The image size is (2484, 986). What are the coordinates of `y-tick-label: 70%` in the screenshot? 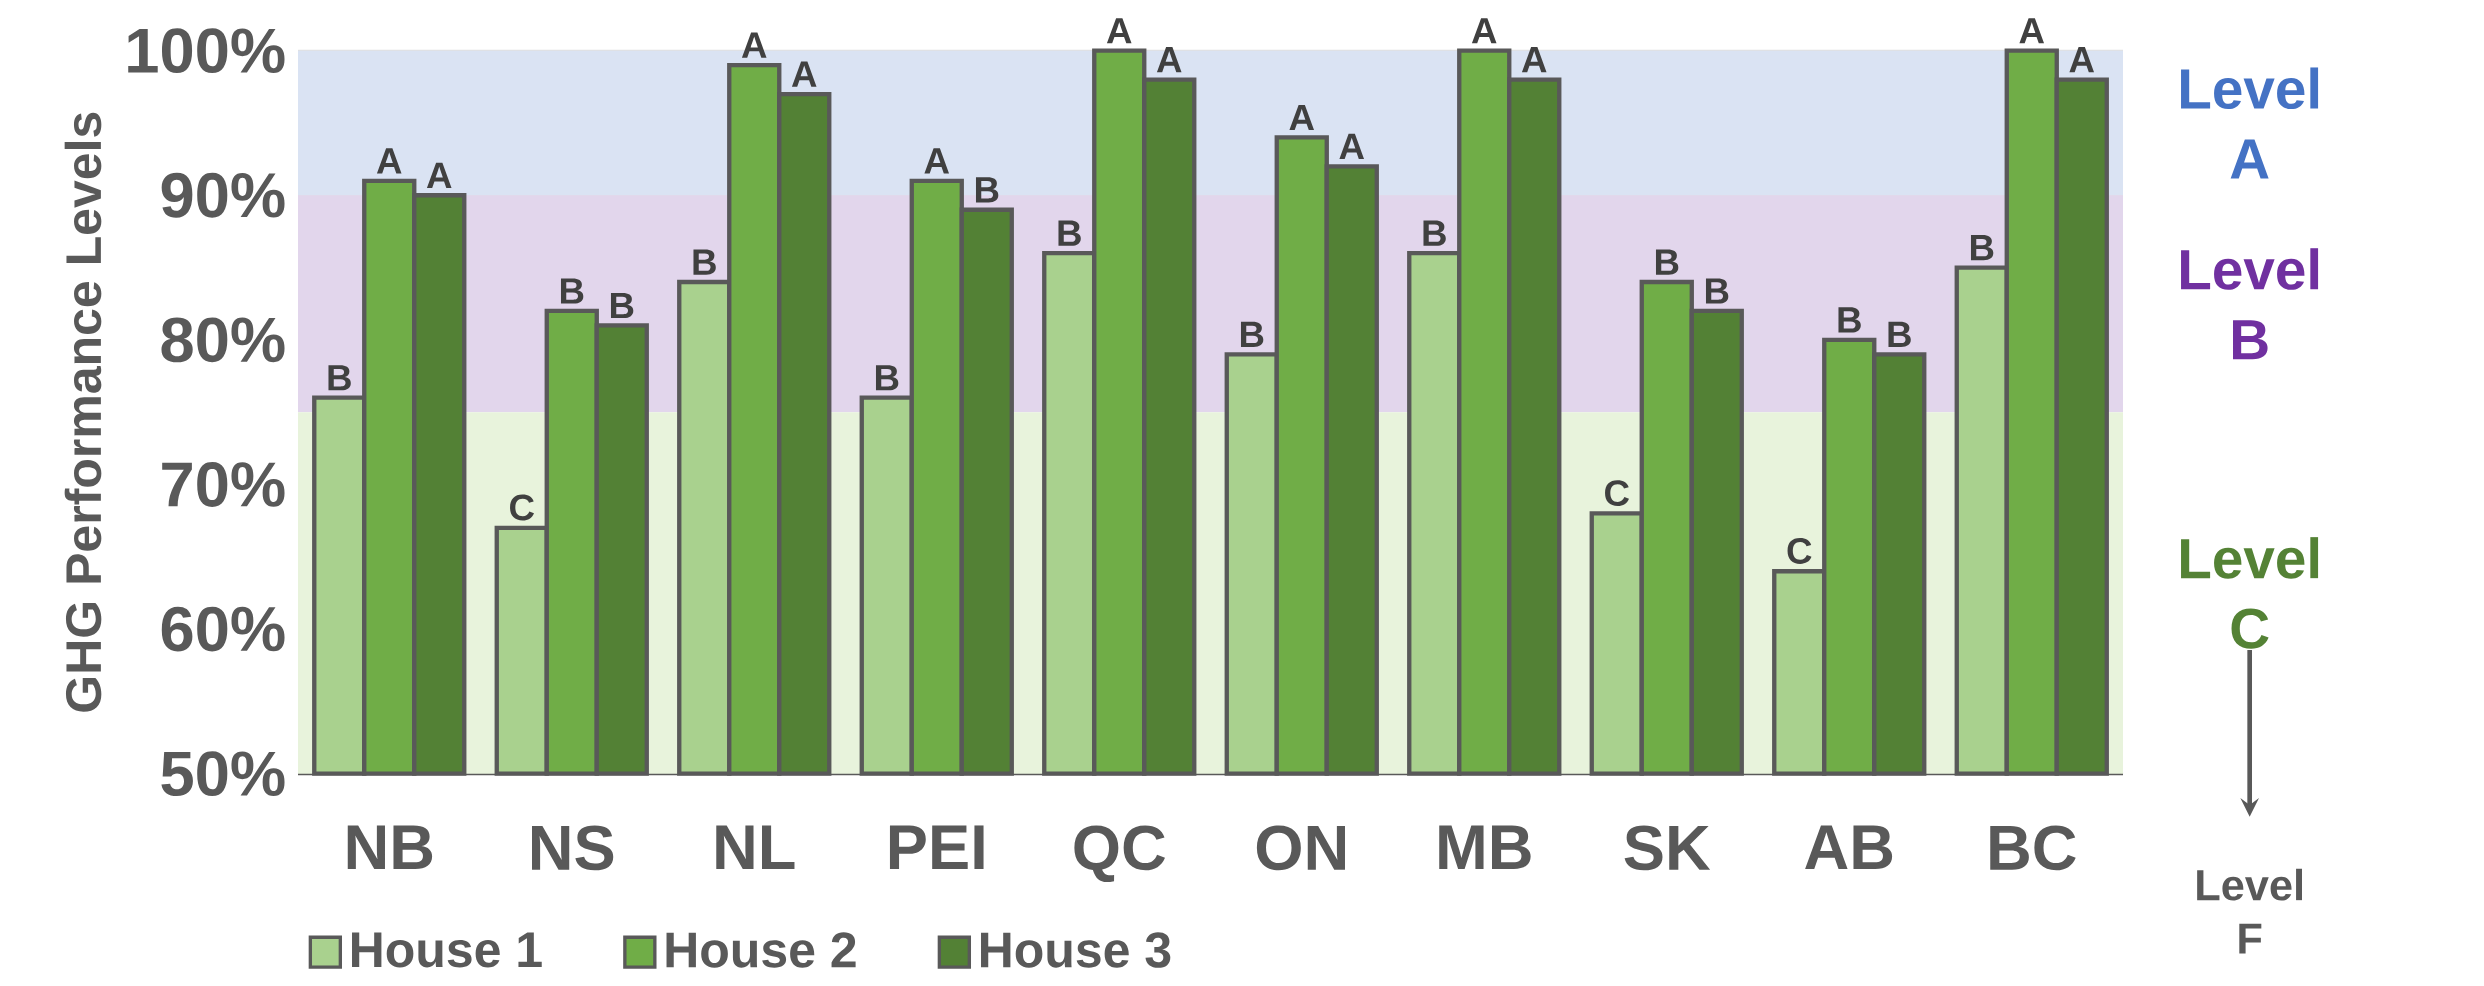 It's located at (223, 485).